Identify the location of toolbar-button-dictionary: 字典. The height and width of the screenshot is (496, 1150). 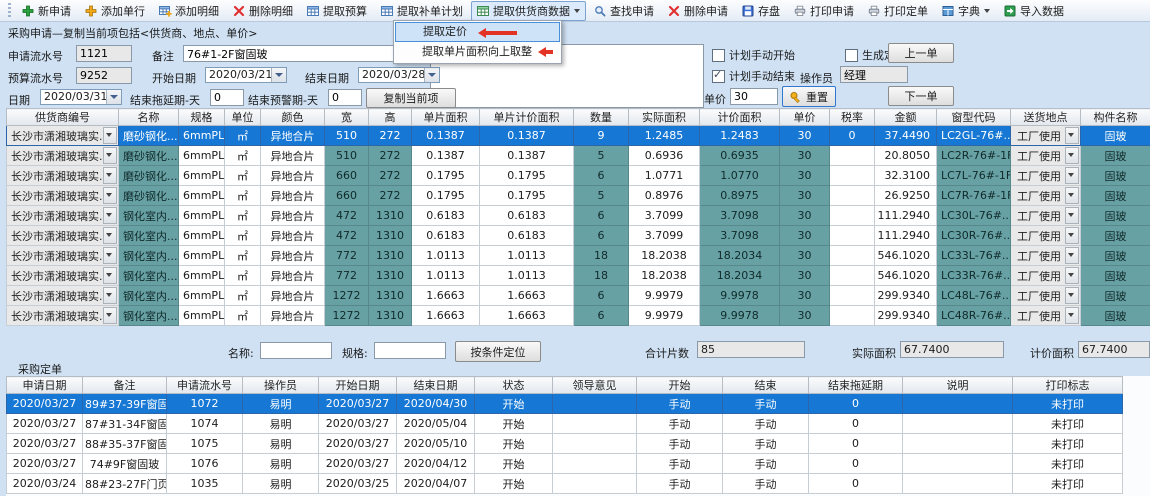
(966, 11).